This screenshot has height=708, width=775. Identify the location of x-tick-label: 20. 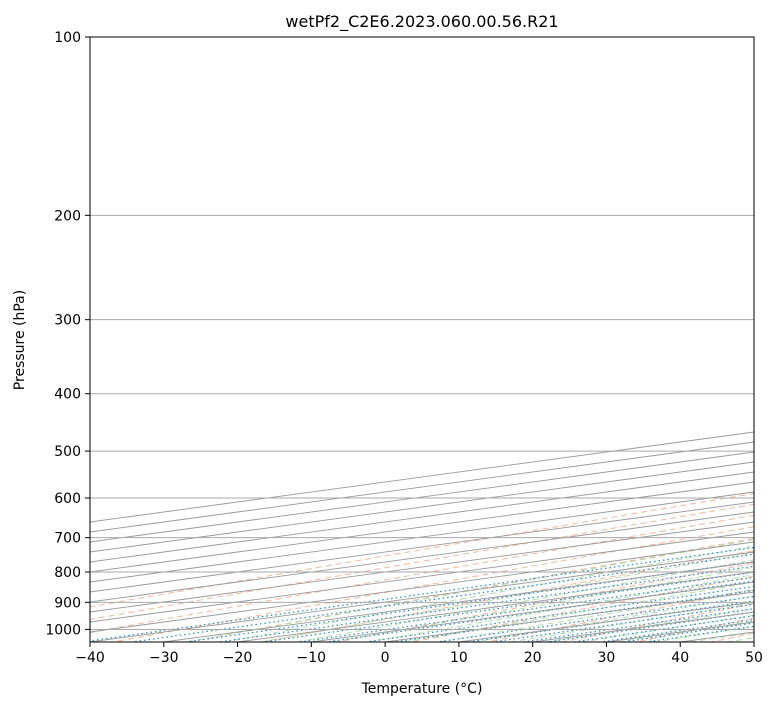
(533, 658).